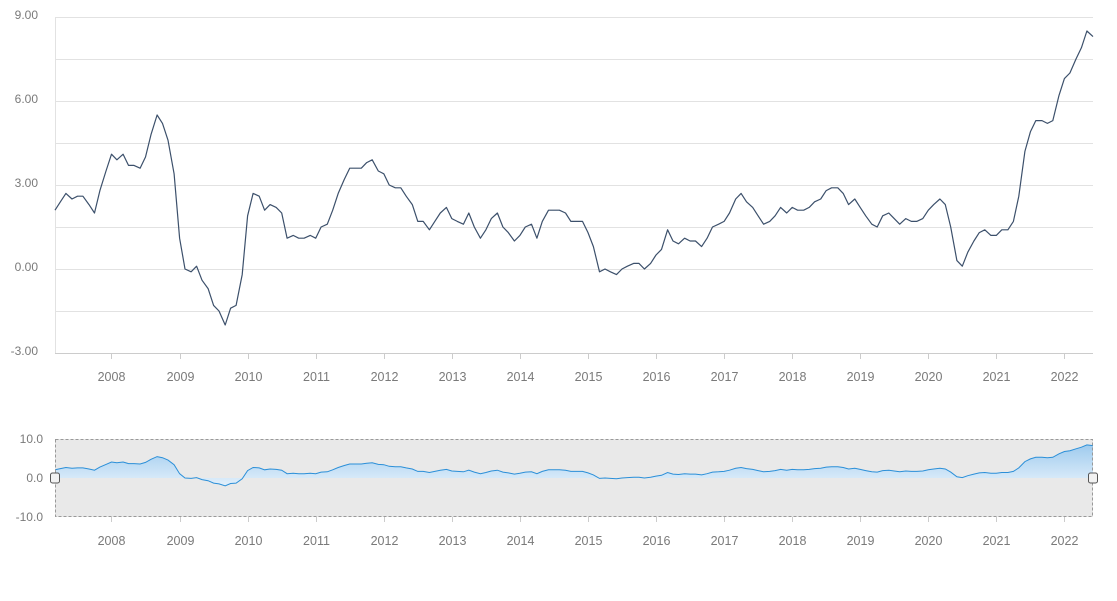  Describe the element at coordinates (30, 517) in the screenshot. I see `navigator-y-tick-label: -10.0` at that location.